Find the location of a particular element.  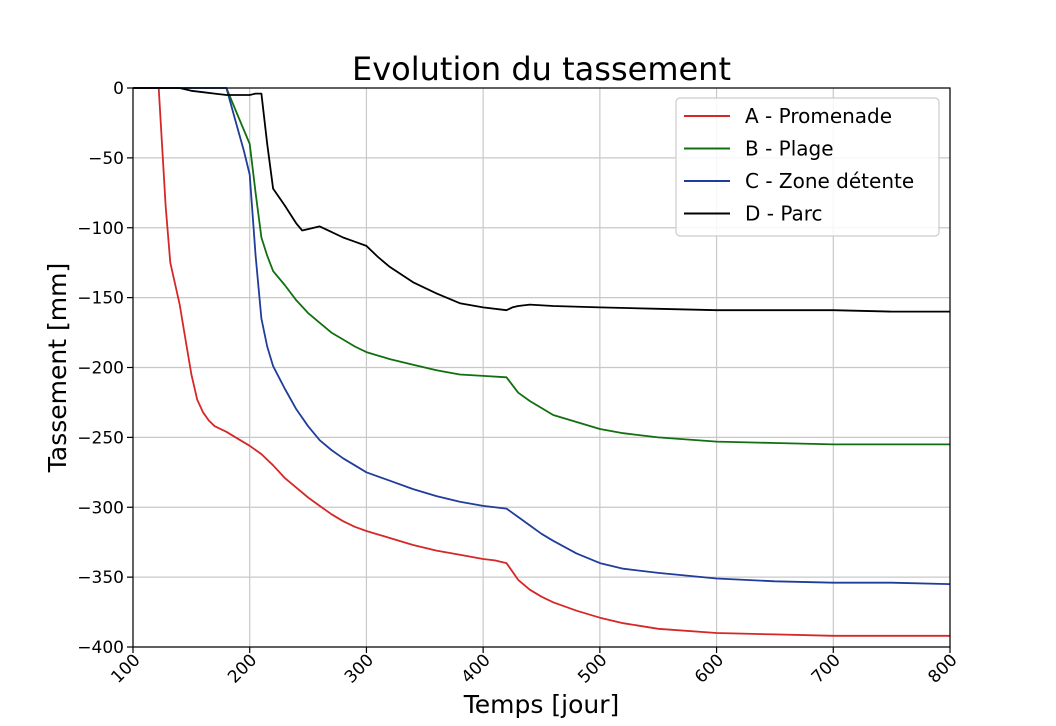

y-tick-label: −200 is located at coordinates (100, 369).